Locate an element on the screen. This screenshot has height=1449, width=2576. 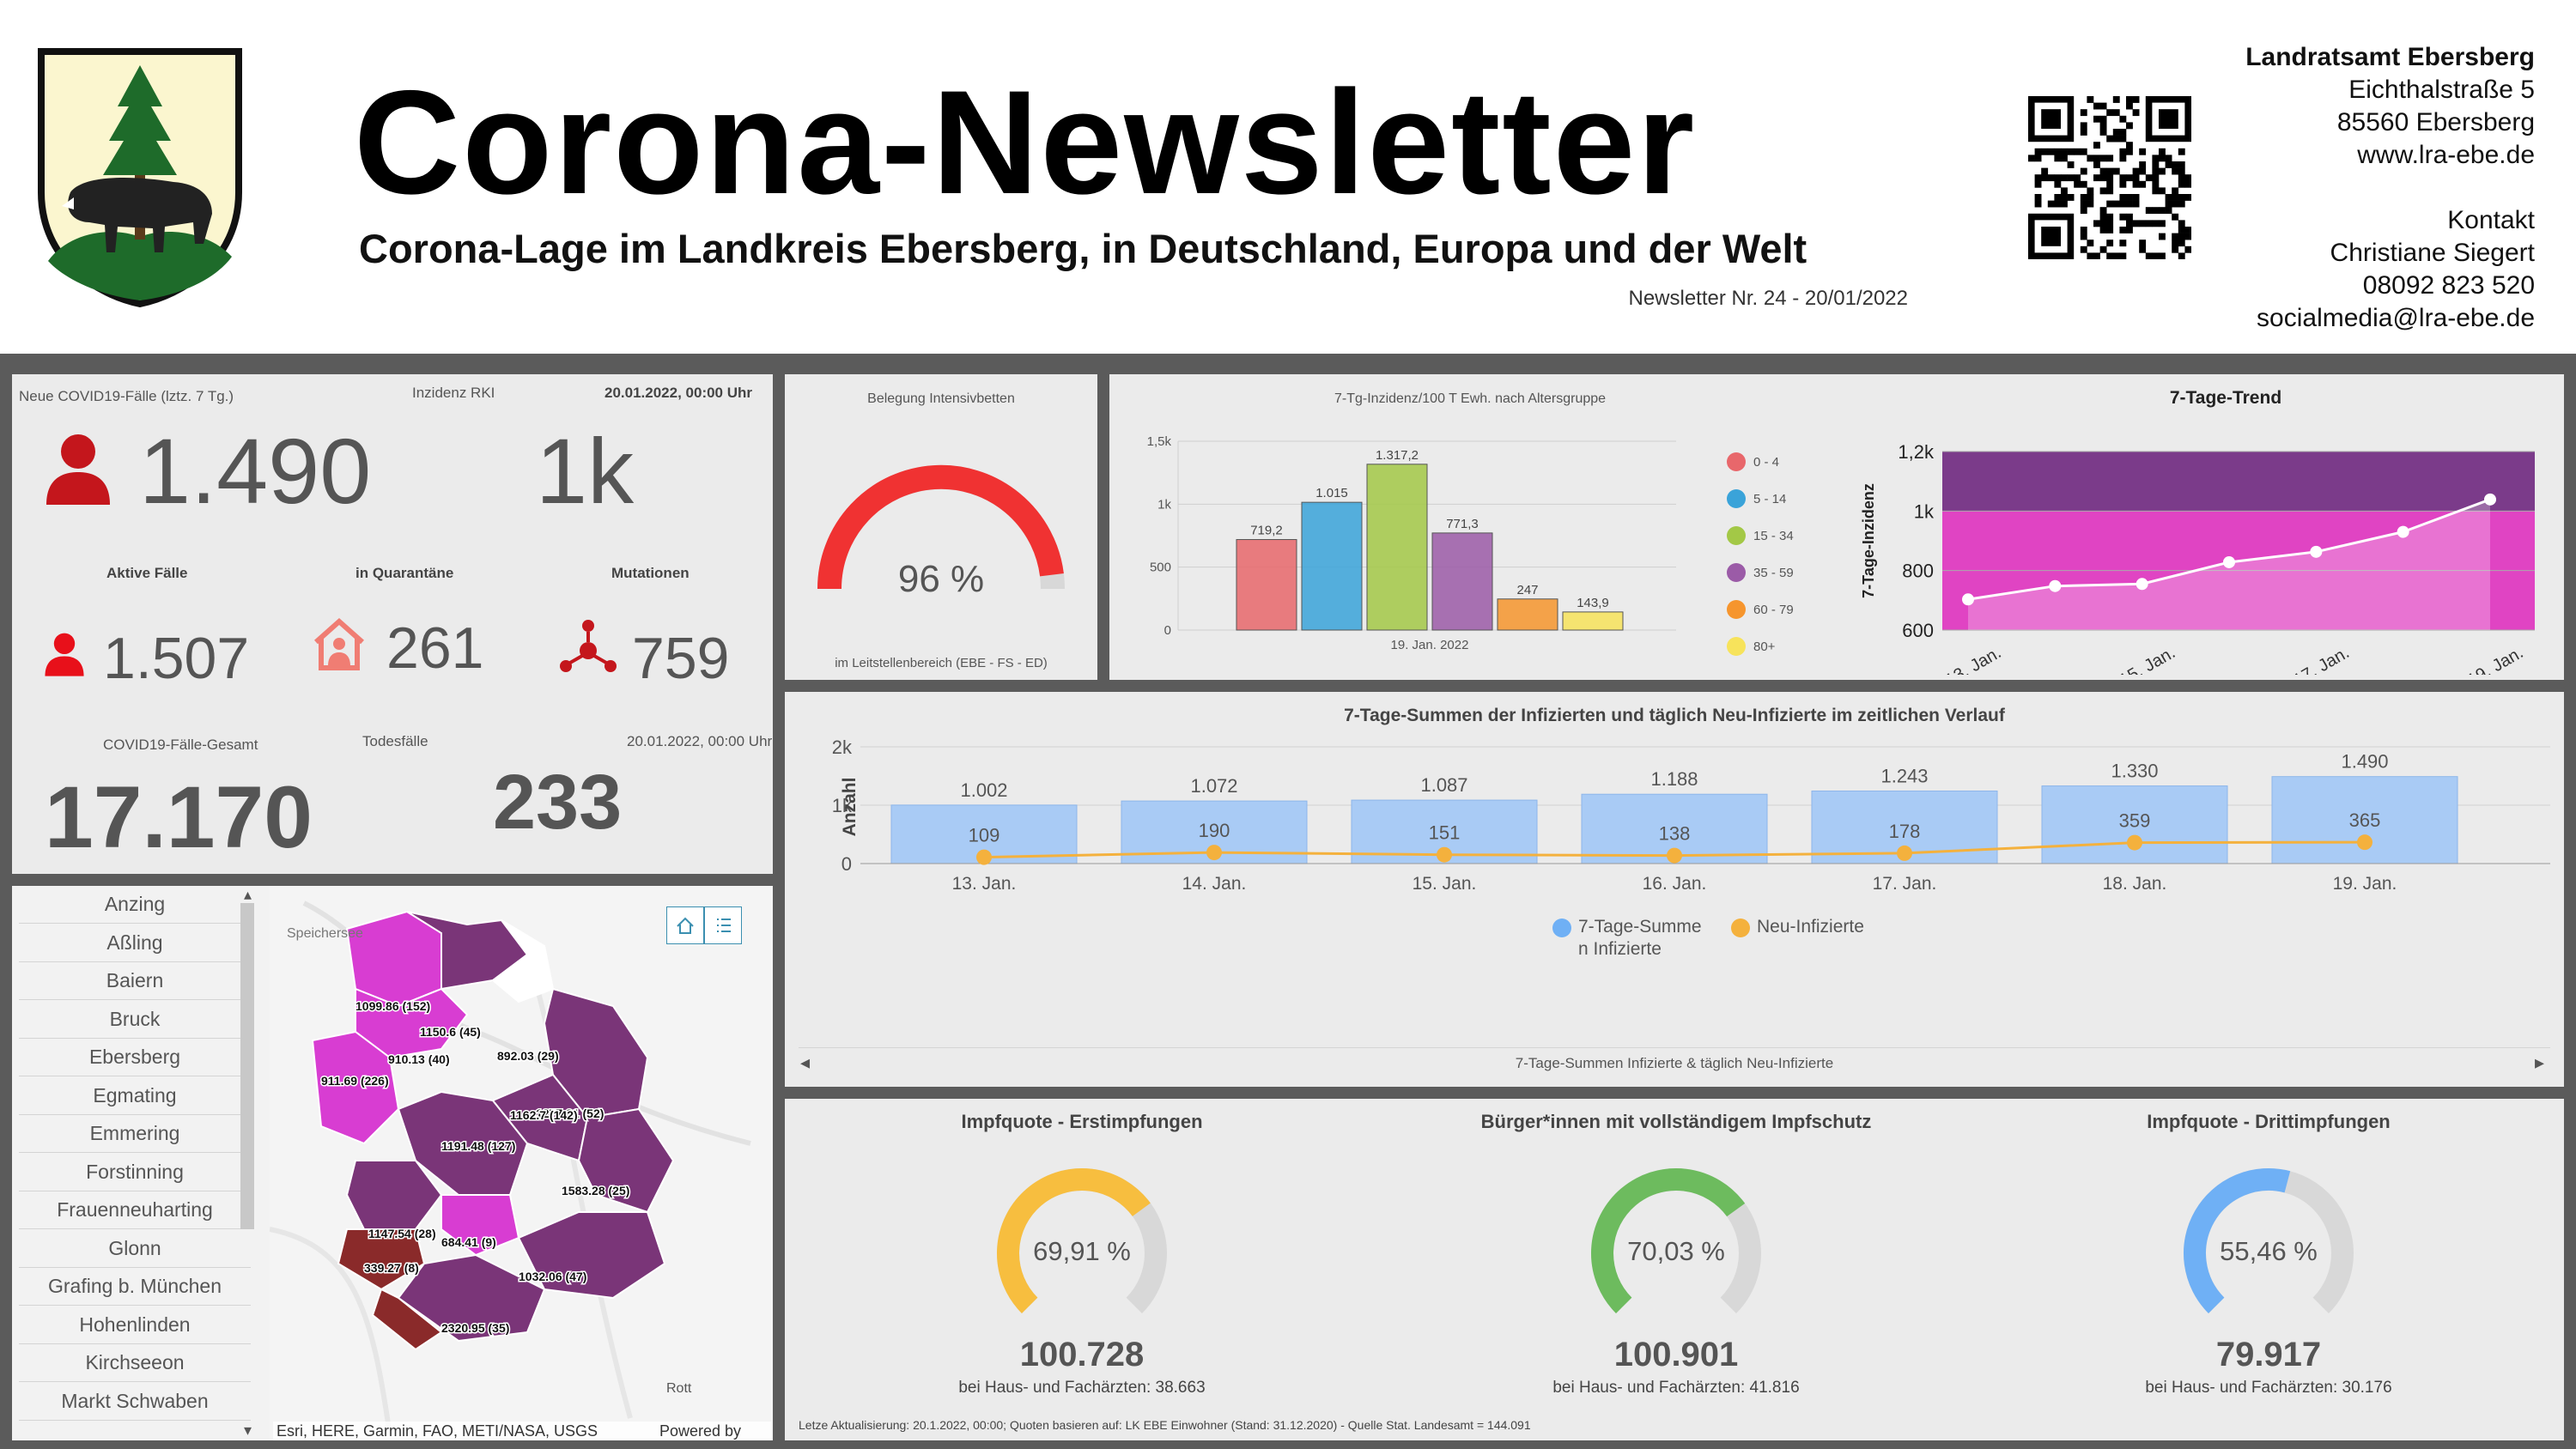
next-chart-arrow-icon: ▸ is located at coordinates (2540, 1062).